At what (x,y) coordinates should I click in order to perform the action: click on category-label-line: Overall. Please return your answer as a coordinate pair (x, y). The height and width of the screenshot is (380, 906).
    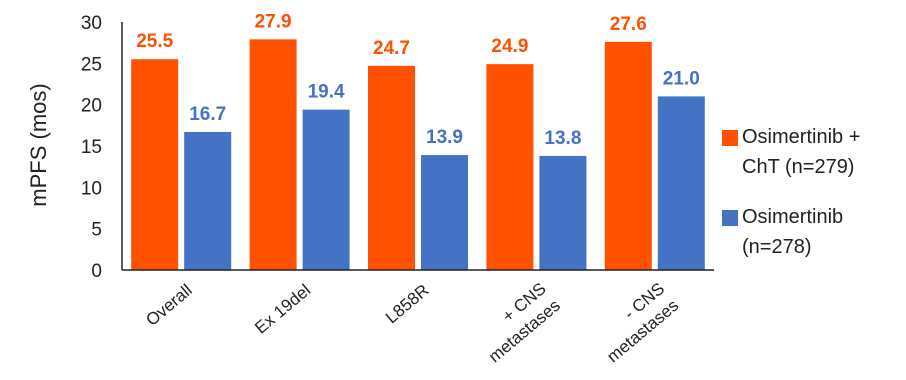
    Looking at the image, I should click on (168, 305).